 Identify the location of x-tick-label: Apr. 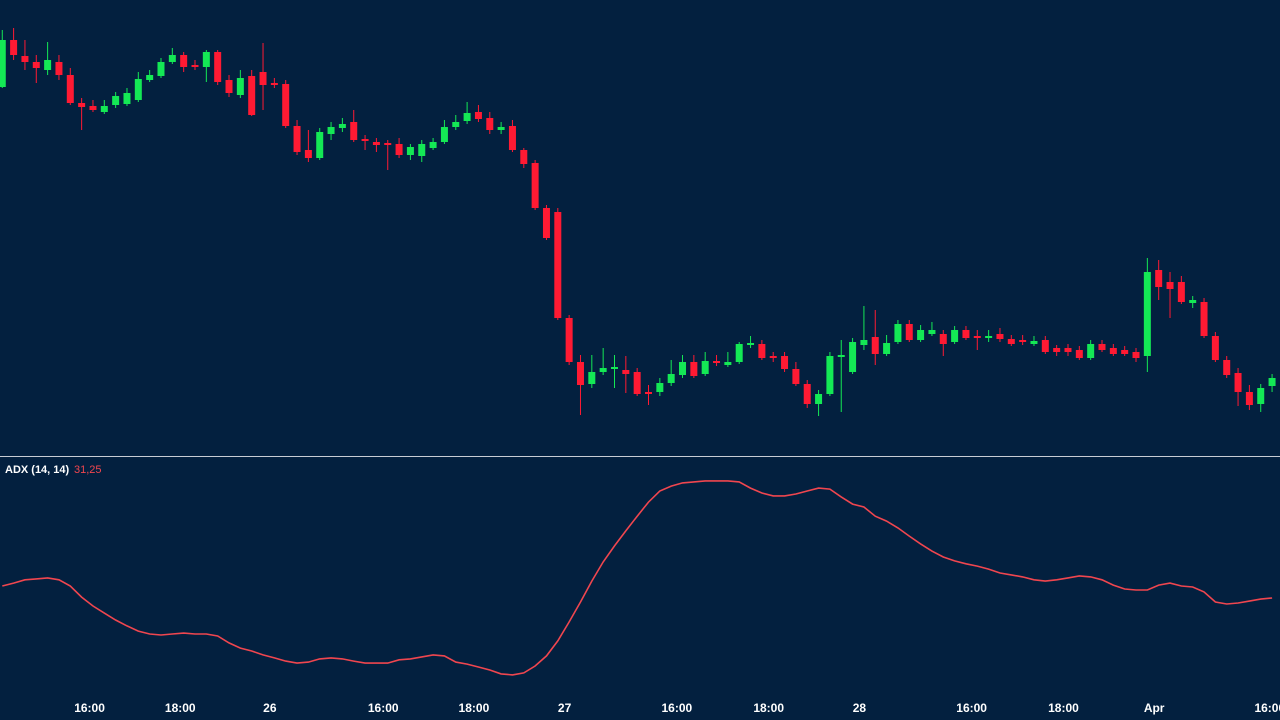
(1154, 708).